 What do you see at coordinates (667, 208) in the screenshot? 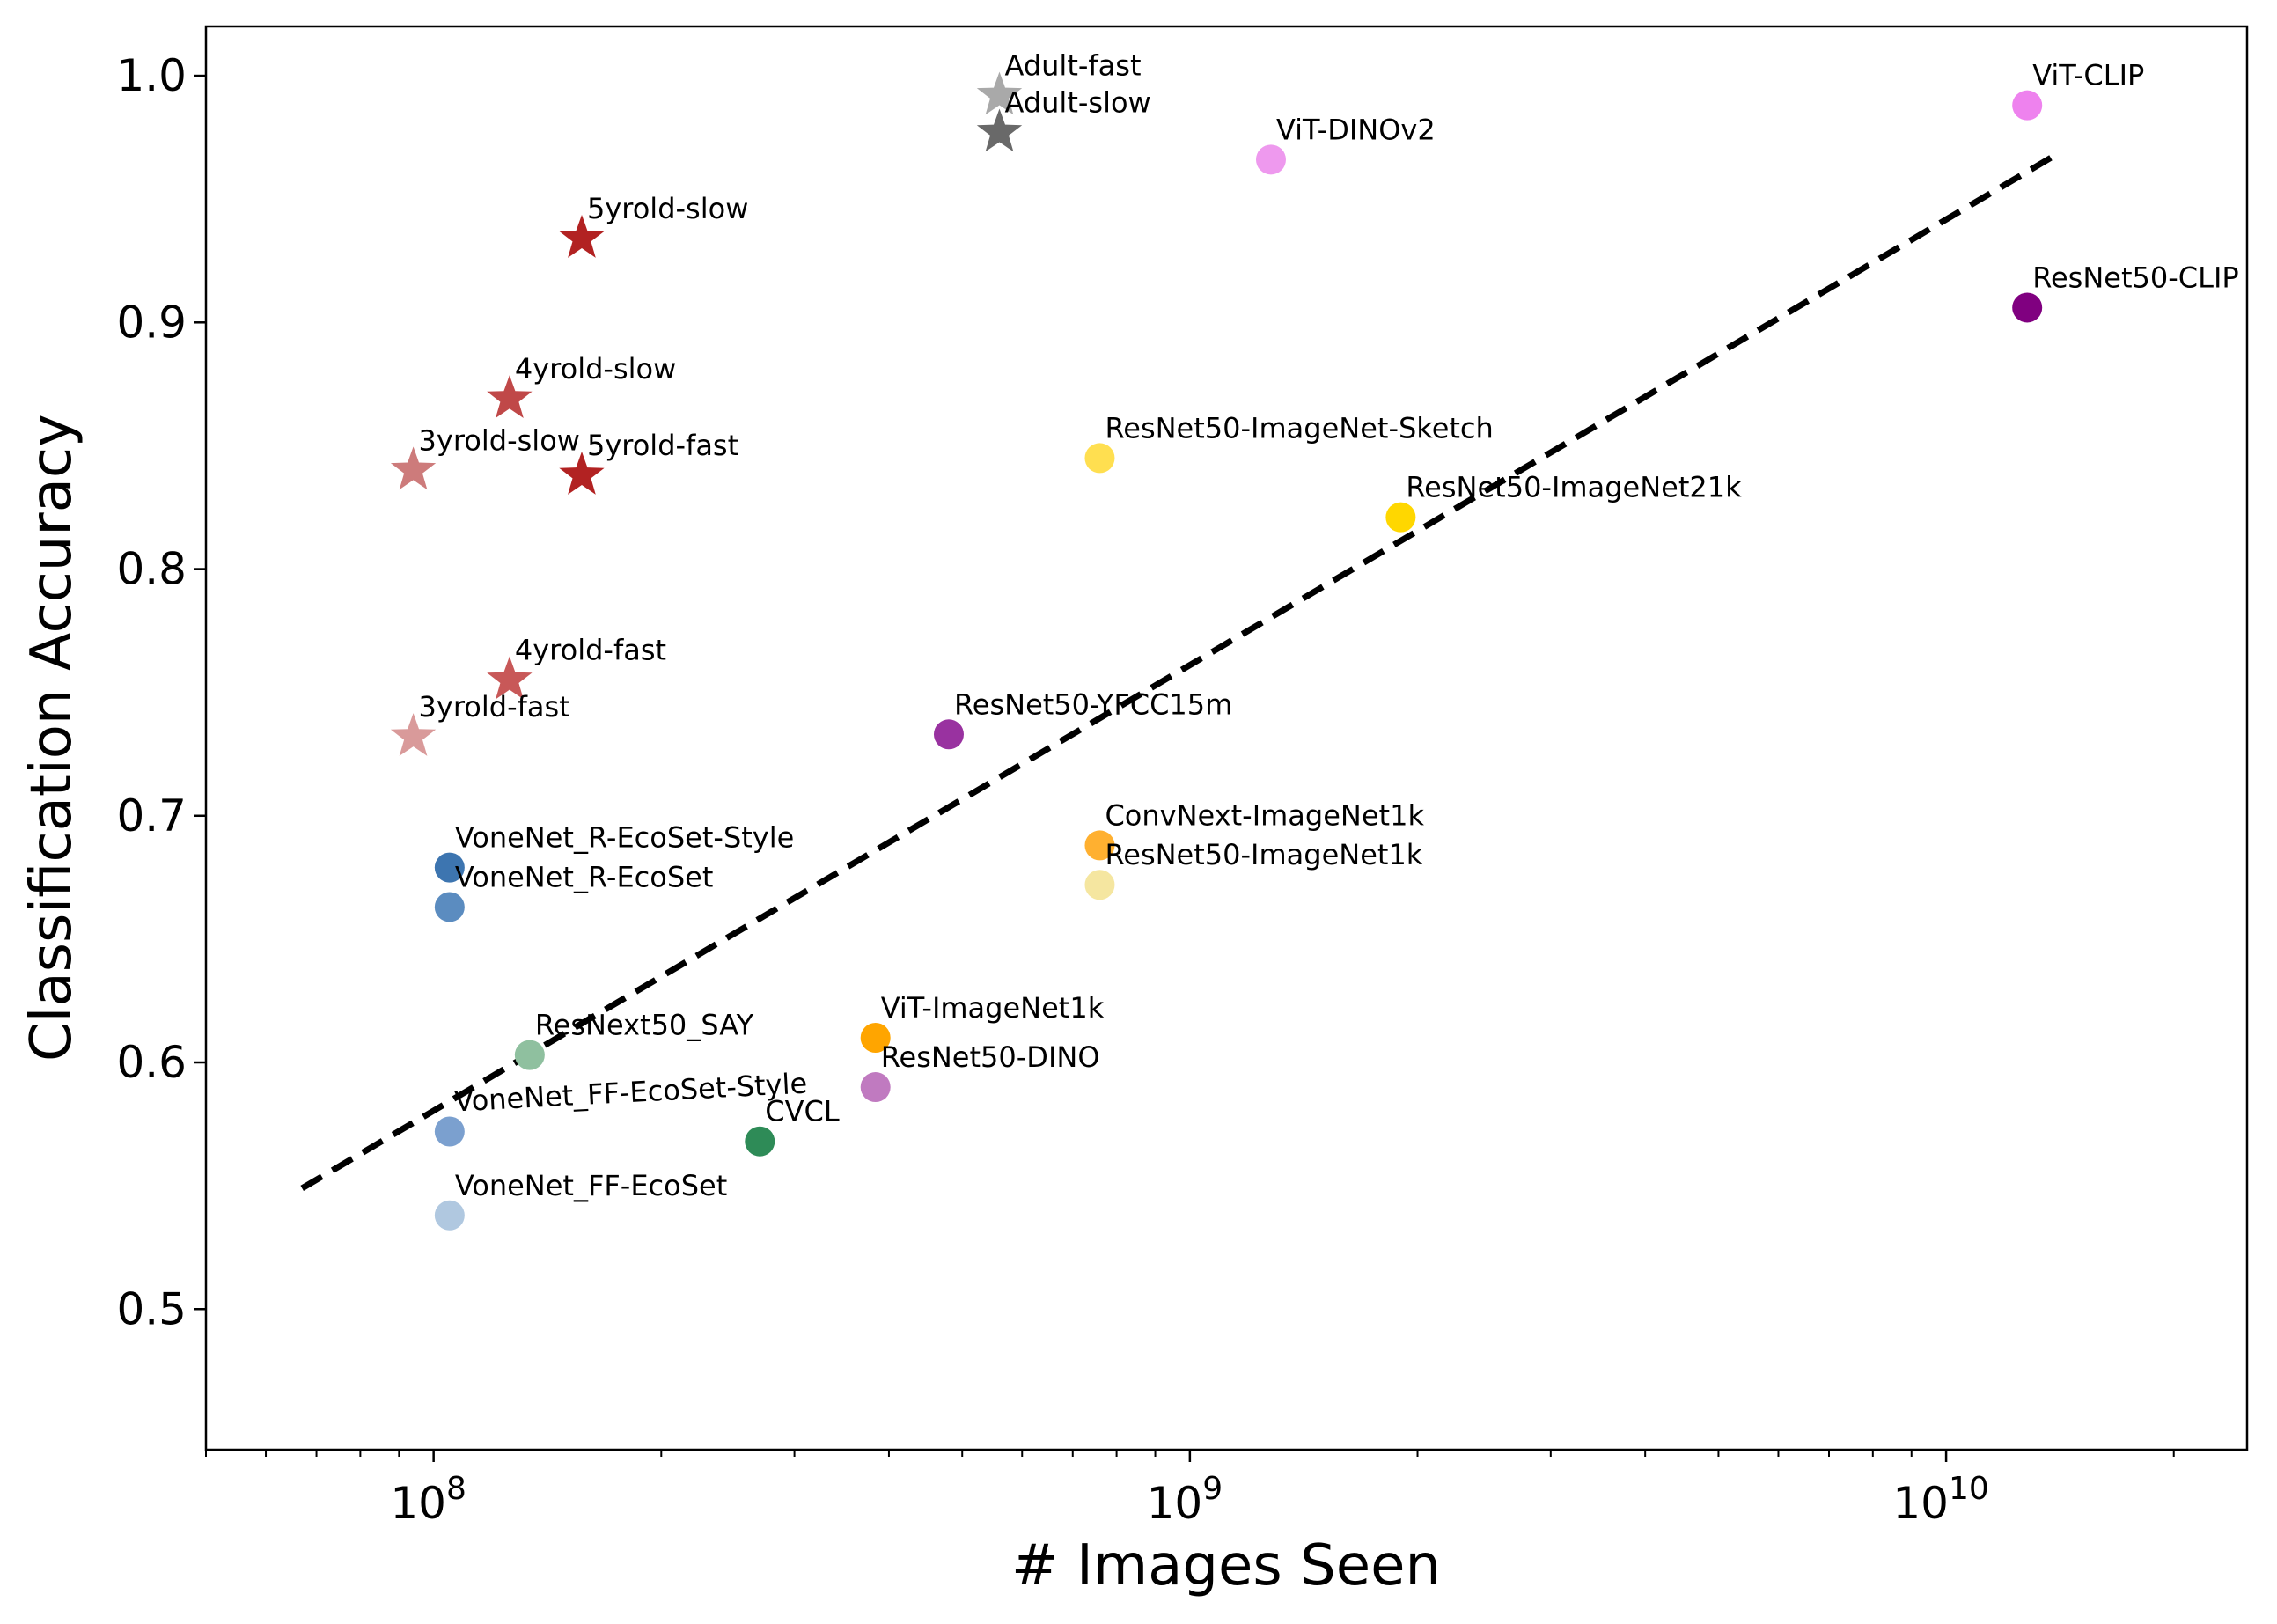
I see `point-label-5yrold-slow: 5yrold-slow` at bounding box center [667, 208].